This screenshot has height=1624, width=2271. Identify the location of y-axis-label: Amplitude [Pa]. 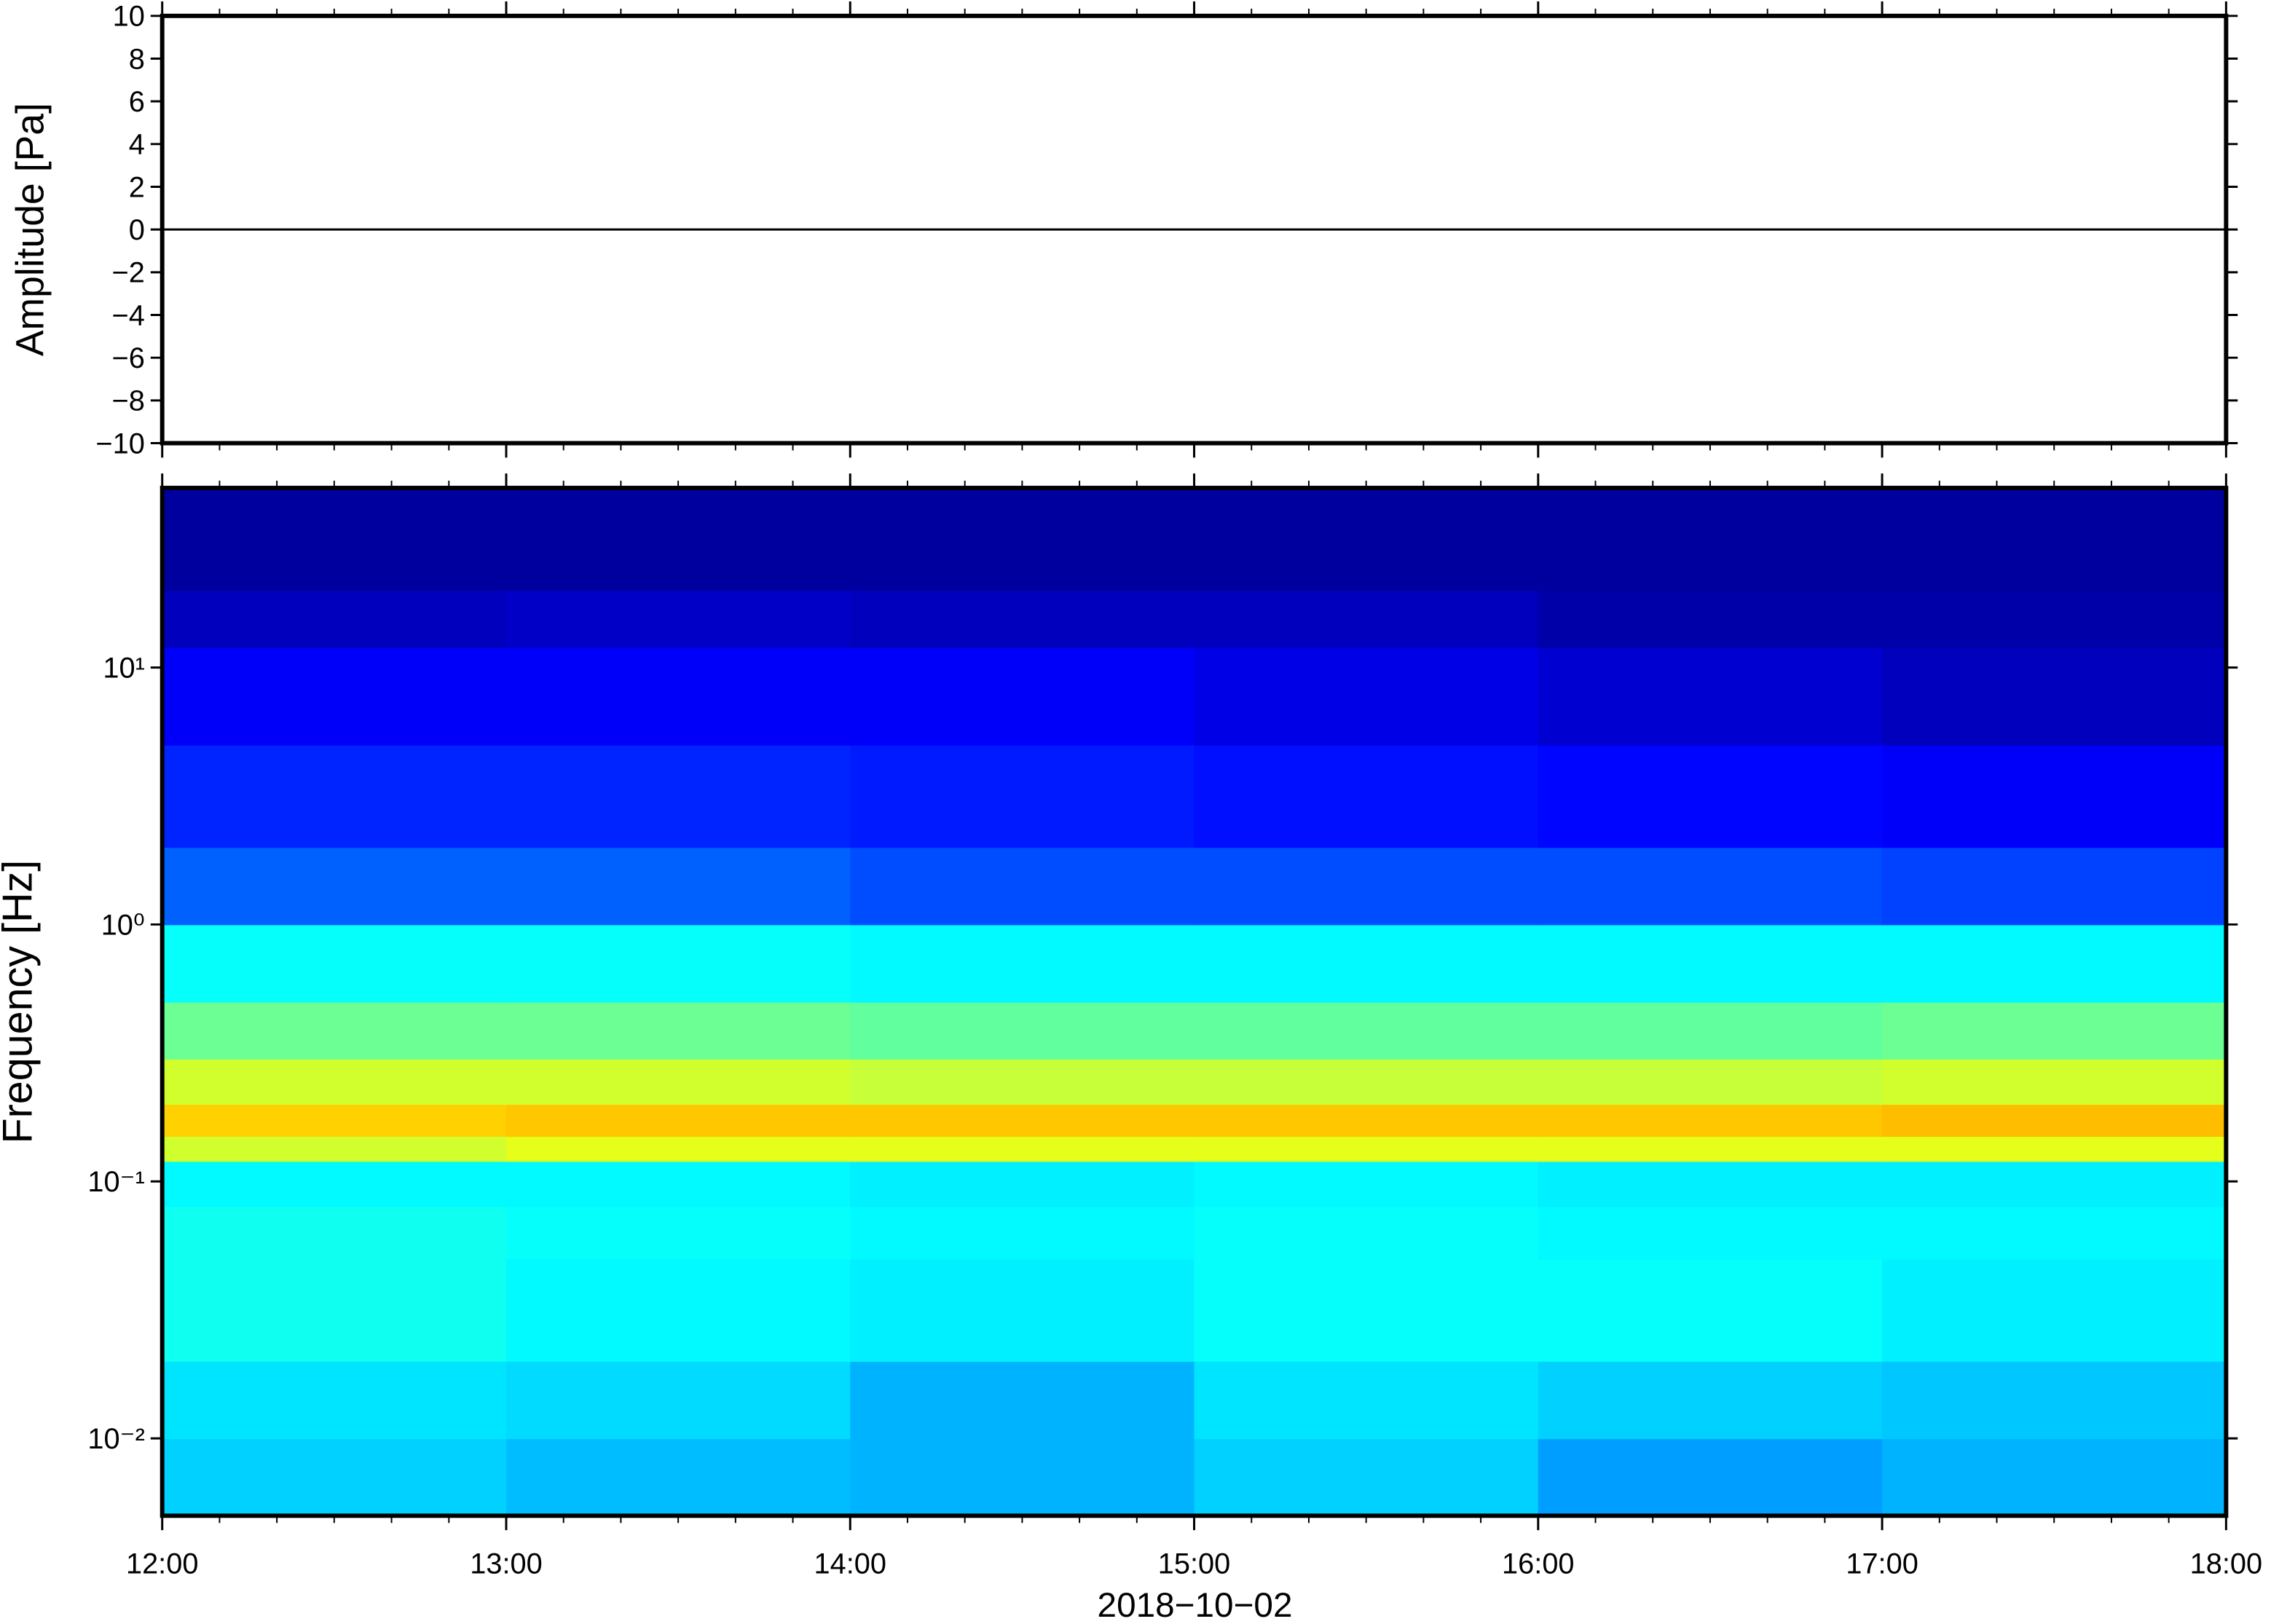
(30, 229).